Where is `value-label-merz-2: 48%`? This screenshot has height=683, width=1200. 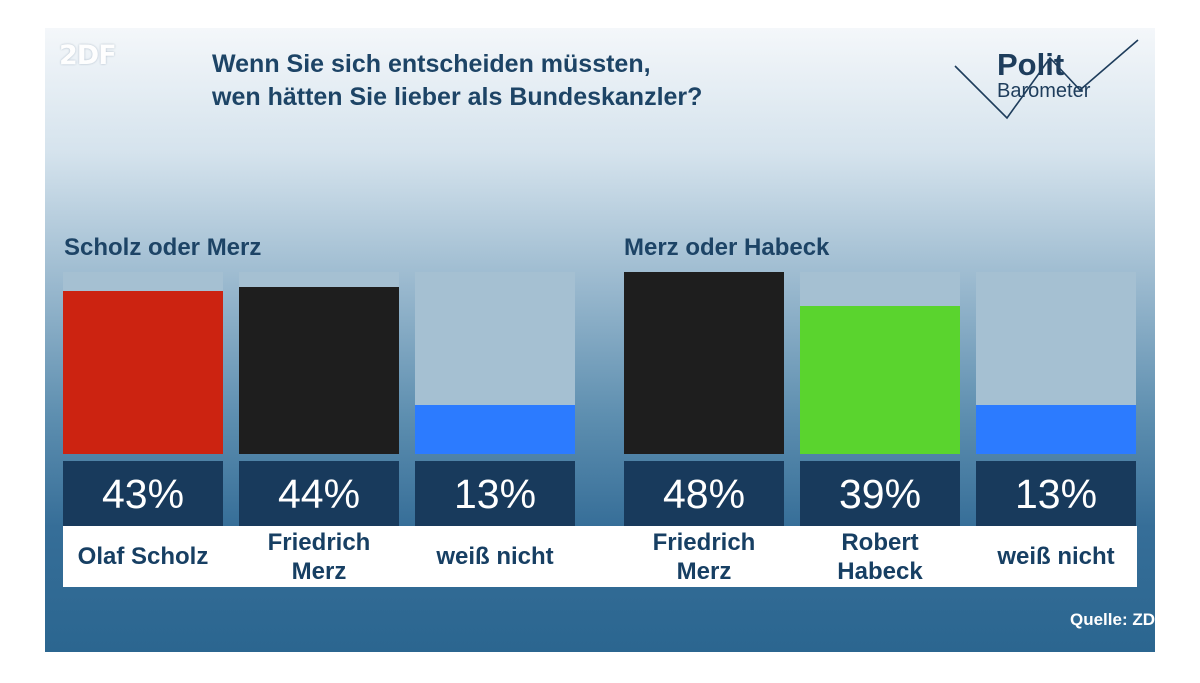 value-label-merz-2: 48% is located at coordinates (704, 494).